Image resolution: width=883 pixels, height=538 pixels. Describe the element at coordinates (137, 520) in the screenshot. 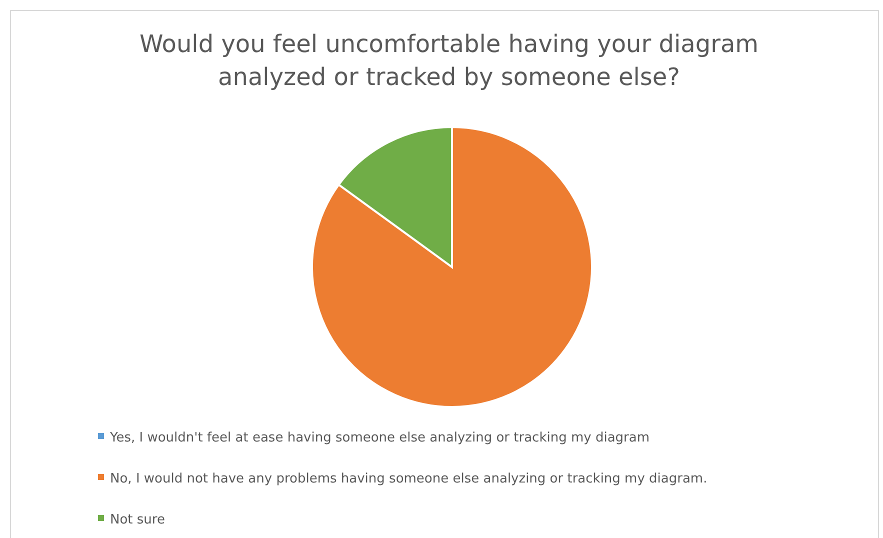

I see `legend-label: Not sure` at that location.